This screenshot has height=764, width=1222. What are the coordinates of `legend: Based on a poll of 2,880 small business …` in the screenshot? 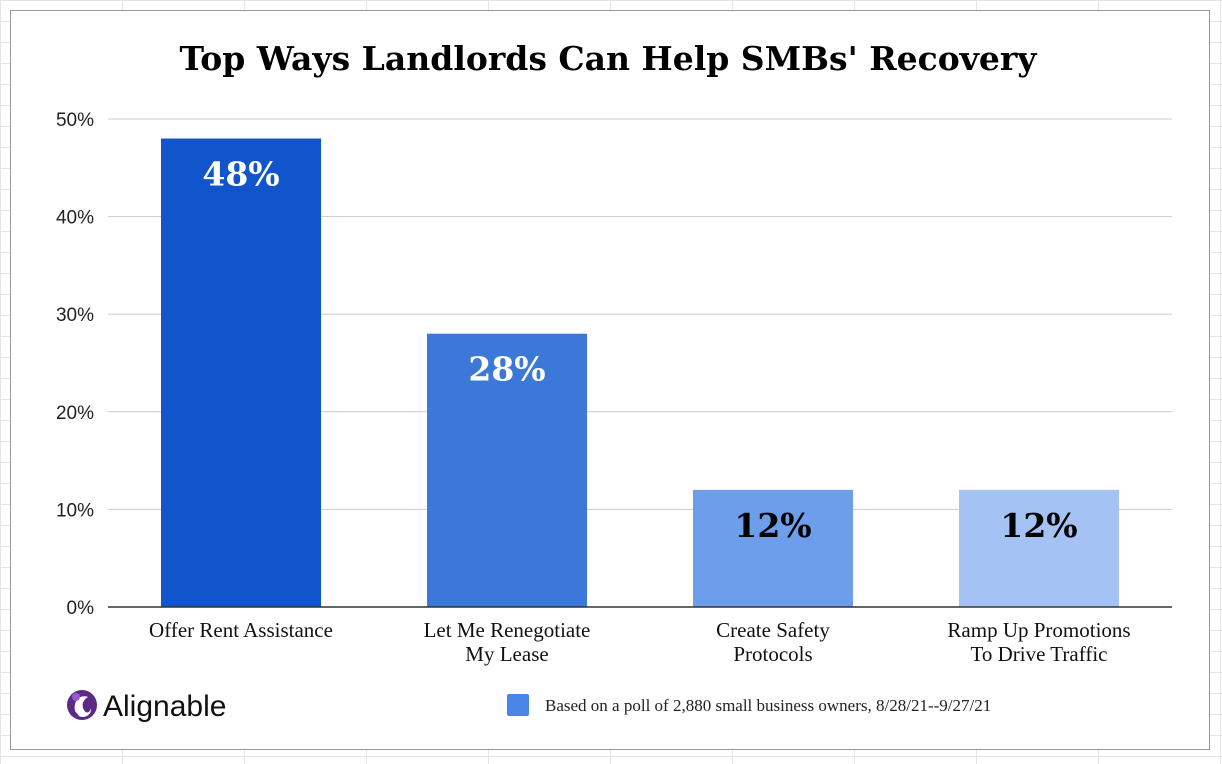 It's located at (749, 705).